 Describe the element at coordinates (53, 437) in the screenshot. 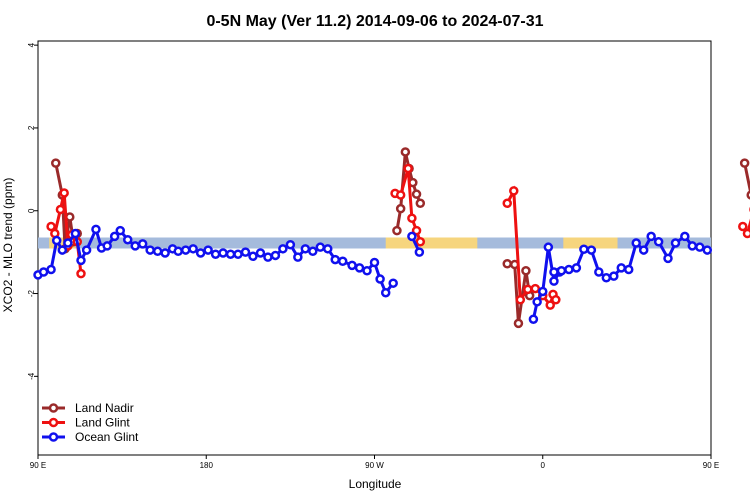

I see `legend-ocean-glint-marker` at that location.